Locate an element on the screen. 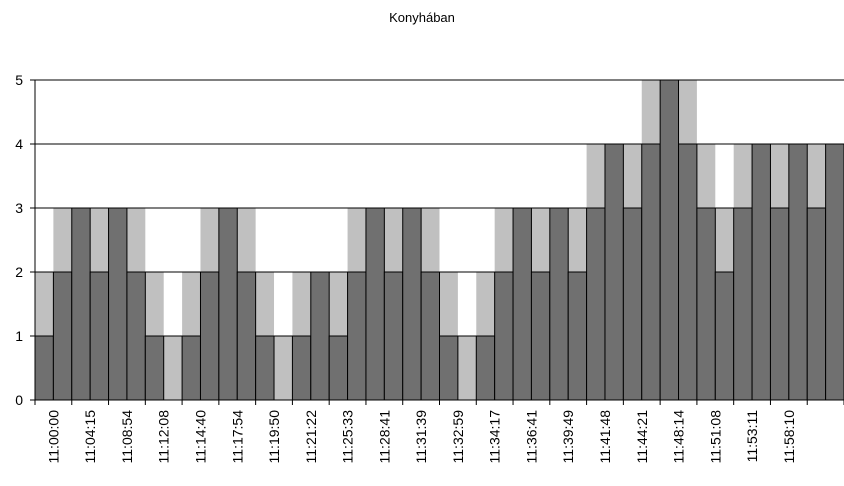 This screenshot has width=844, height=486. x-tick-label: 11:28:41 is located at coordinates (384, 437).